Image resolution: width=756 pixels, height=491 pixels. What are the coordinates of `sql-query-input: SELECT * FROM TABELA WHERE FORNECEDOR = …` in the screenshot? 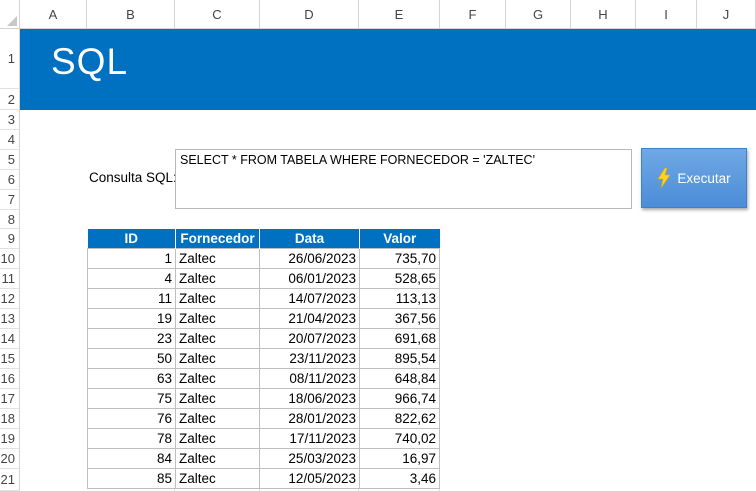 It's located at (403, 179).